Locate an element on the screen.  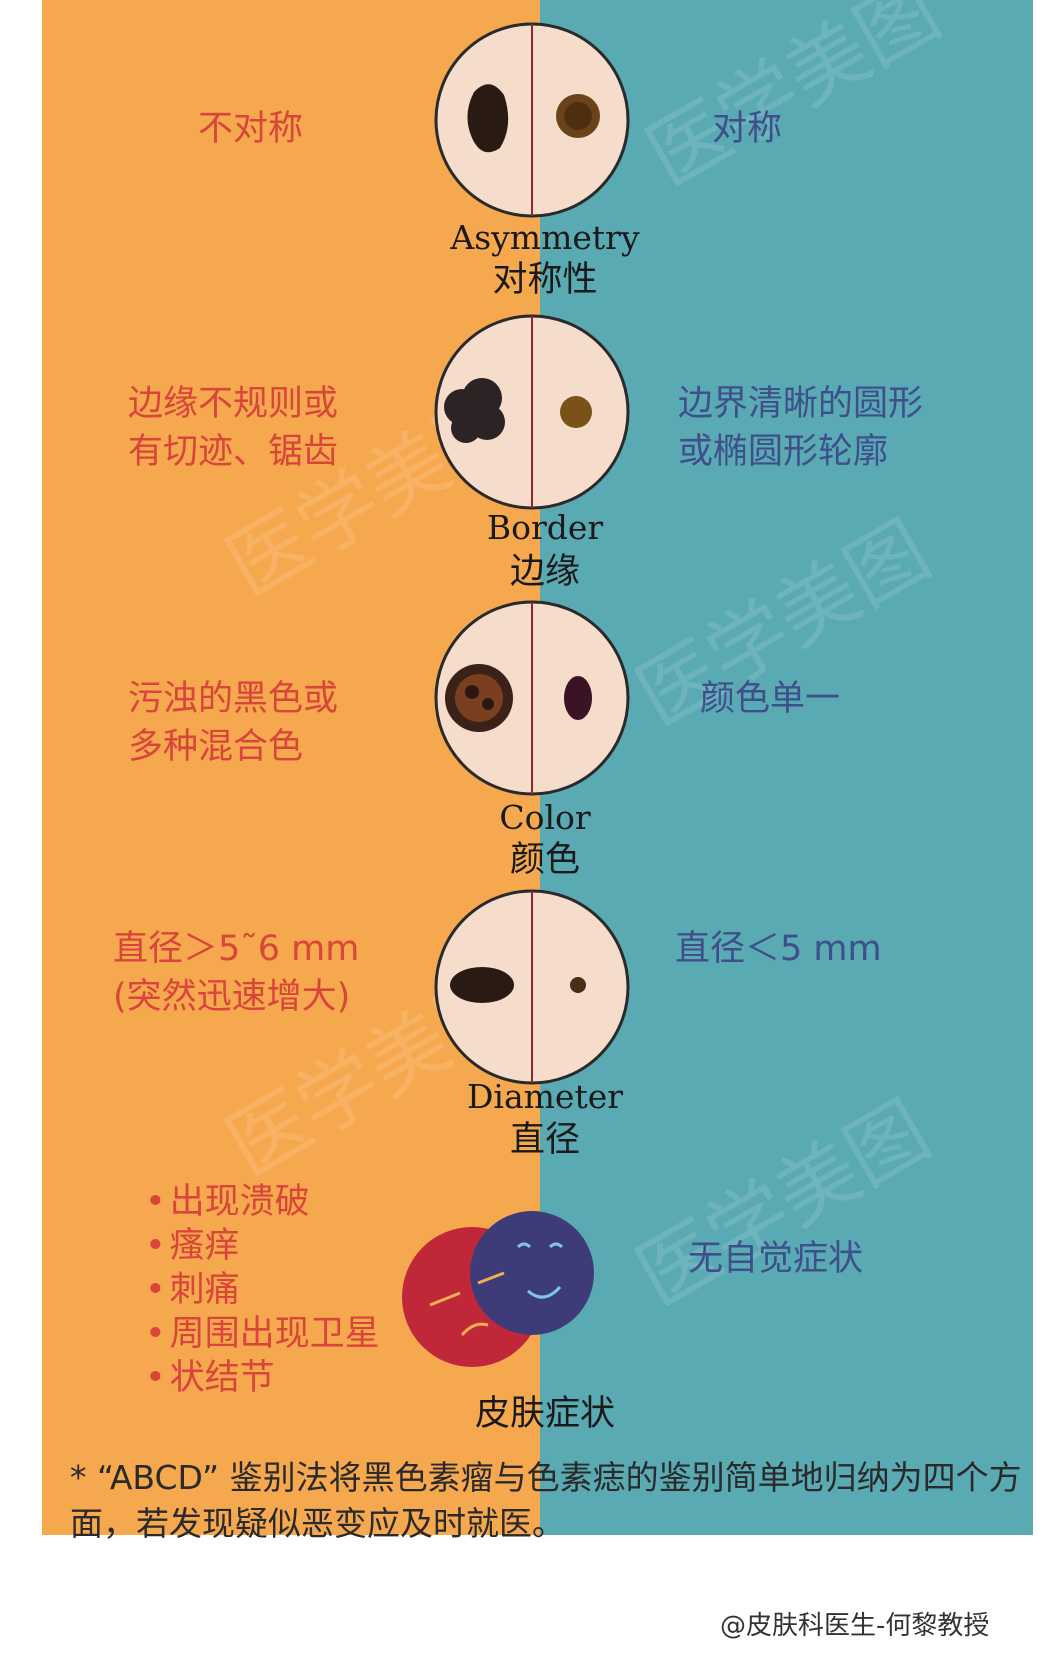
border-benign-text: 边界清晰的圆形 或椭圆形轮廓 is located at coordinates (801, 428).